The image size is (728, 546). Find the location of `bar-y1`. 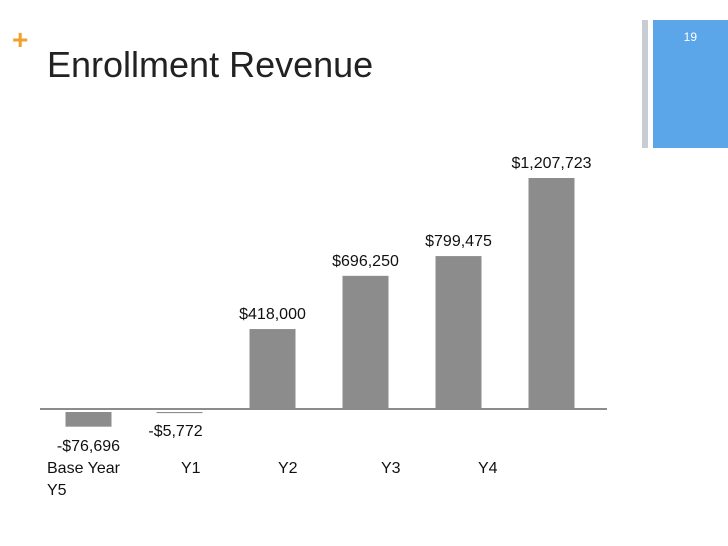

bar-y1 is located at coordinates (179, 413).